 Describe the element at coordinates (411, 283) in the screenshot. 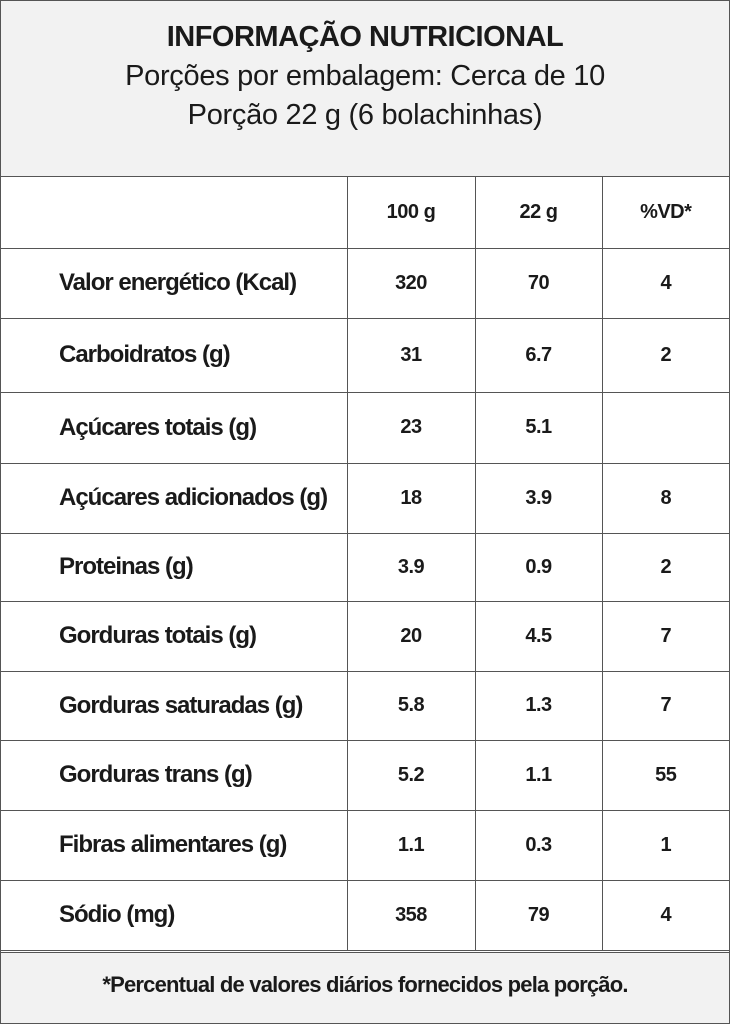

I see `nutrient-value: 320` at that location.